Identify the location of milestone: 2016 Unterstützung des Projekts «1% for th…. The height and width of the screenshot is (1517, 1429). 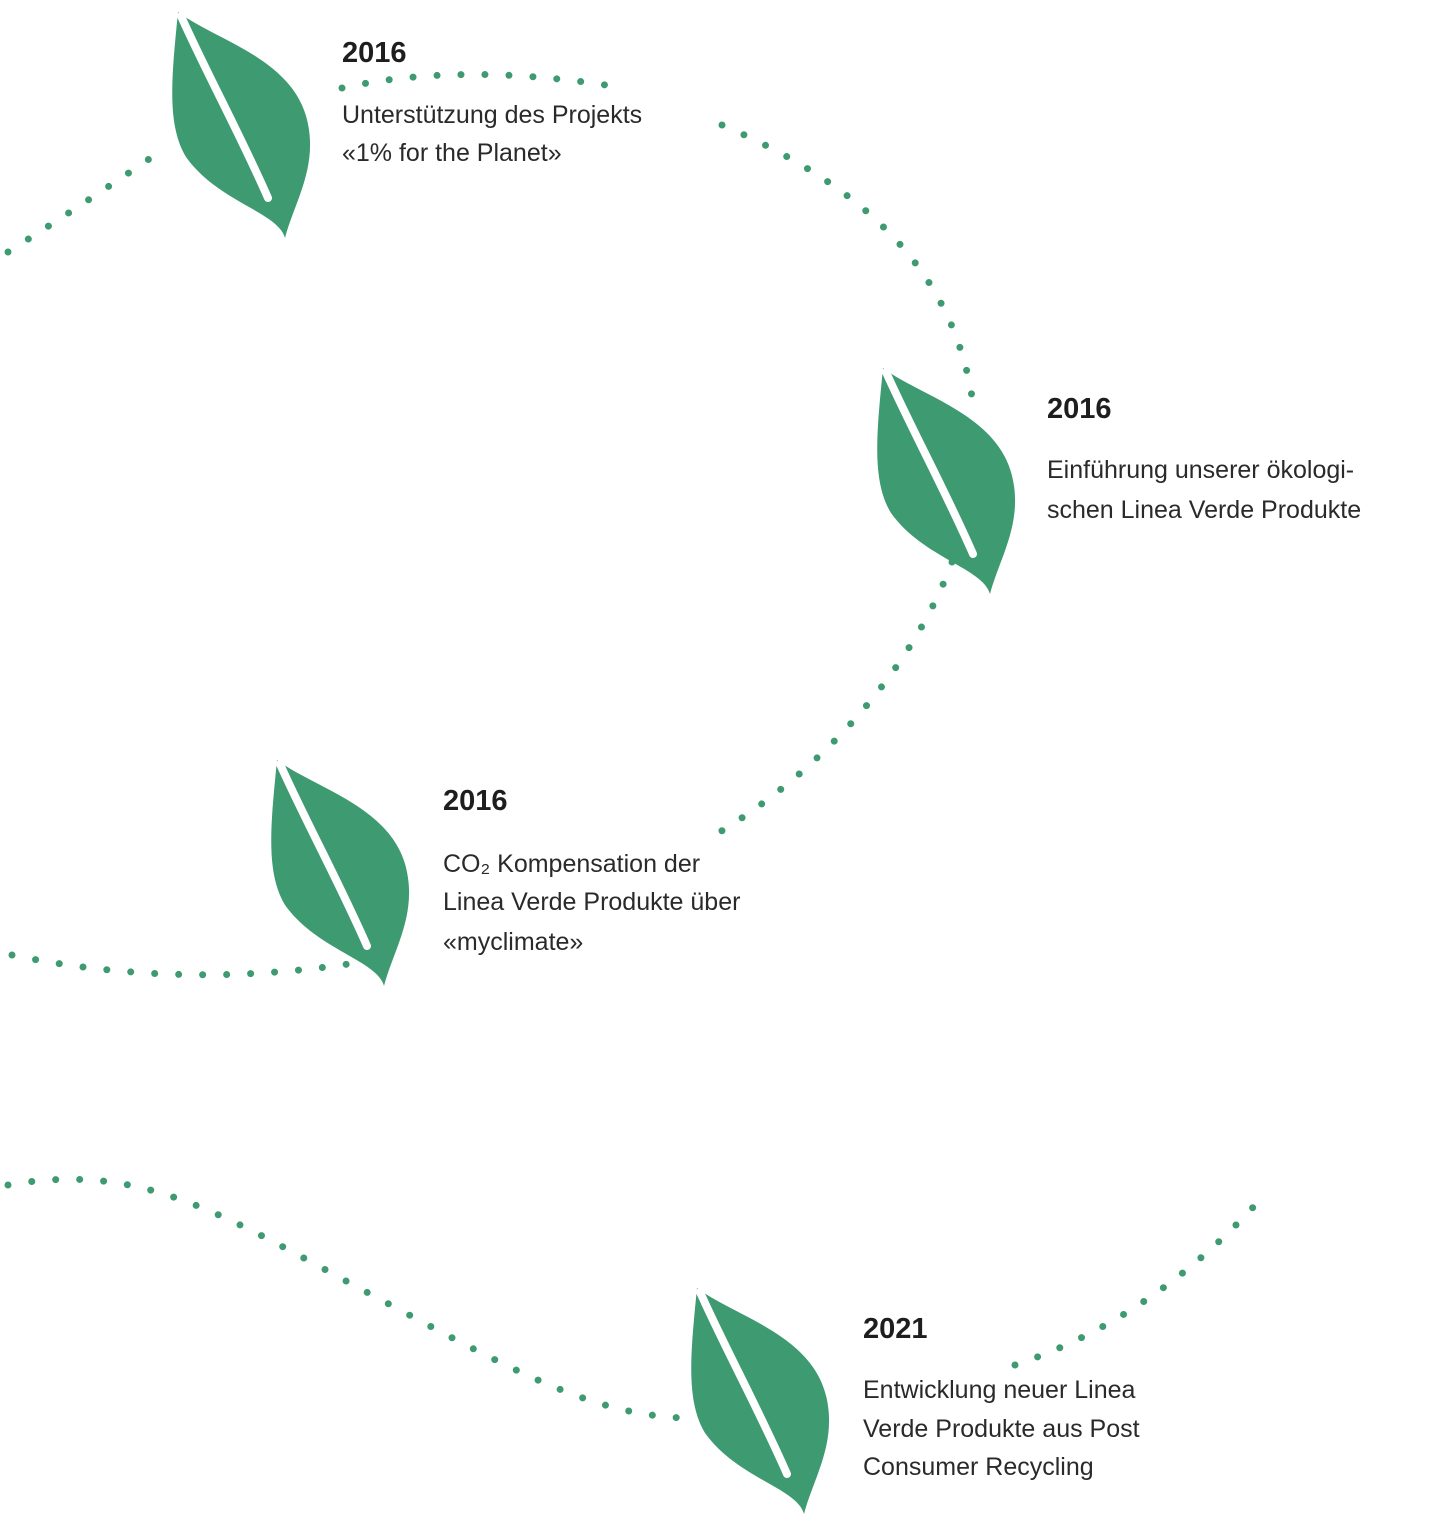
(407, 125).